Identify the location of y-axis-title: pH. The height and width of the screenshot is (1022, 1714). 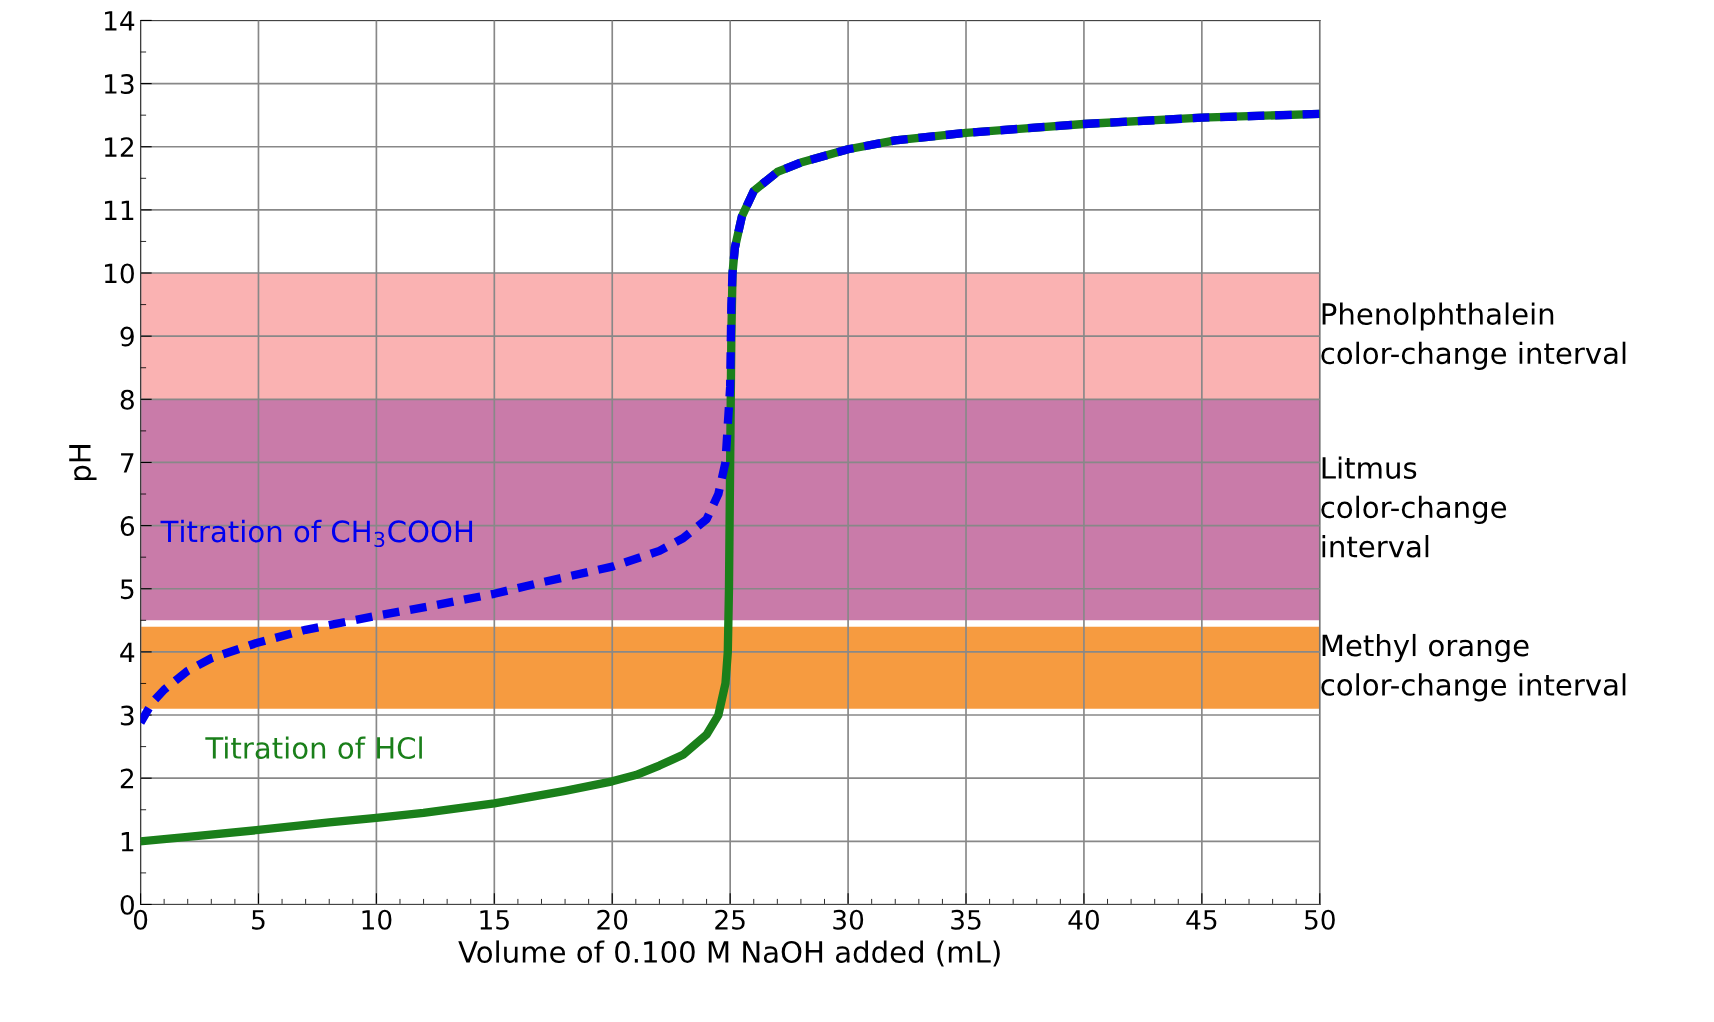
(83, 463).